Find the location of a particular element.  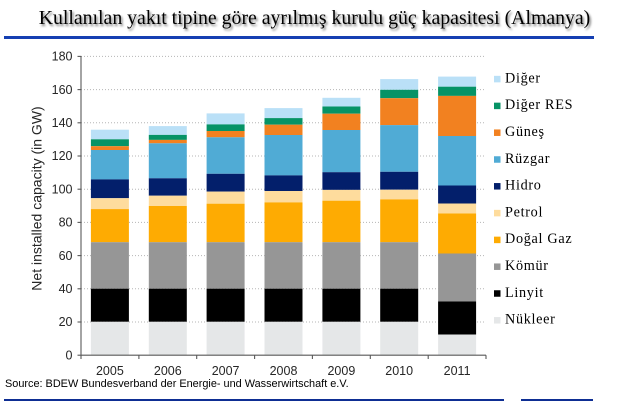

svg-text: Petrol is located at coordinates (524, 212).